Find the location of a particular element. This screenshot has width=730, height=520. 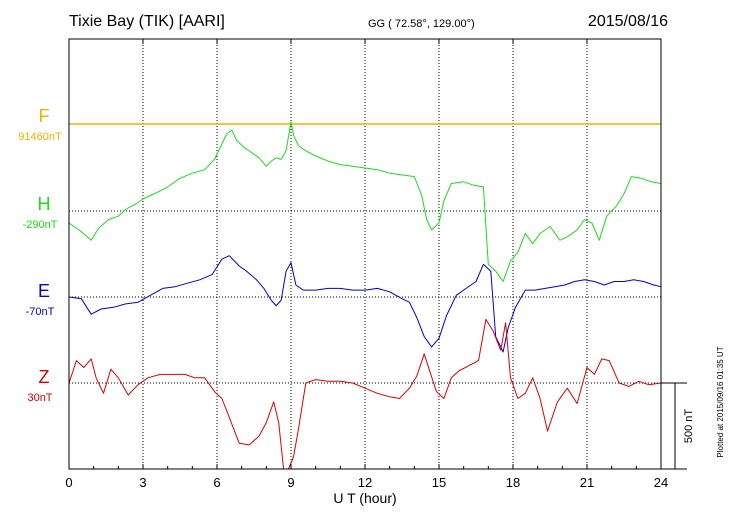

series-H-name: H is located at coordinates (44, 204).